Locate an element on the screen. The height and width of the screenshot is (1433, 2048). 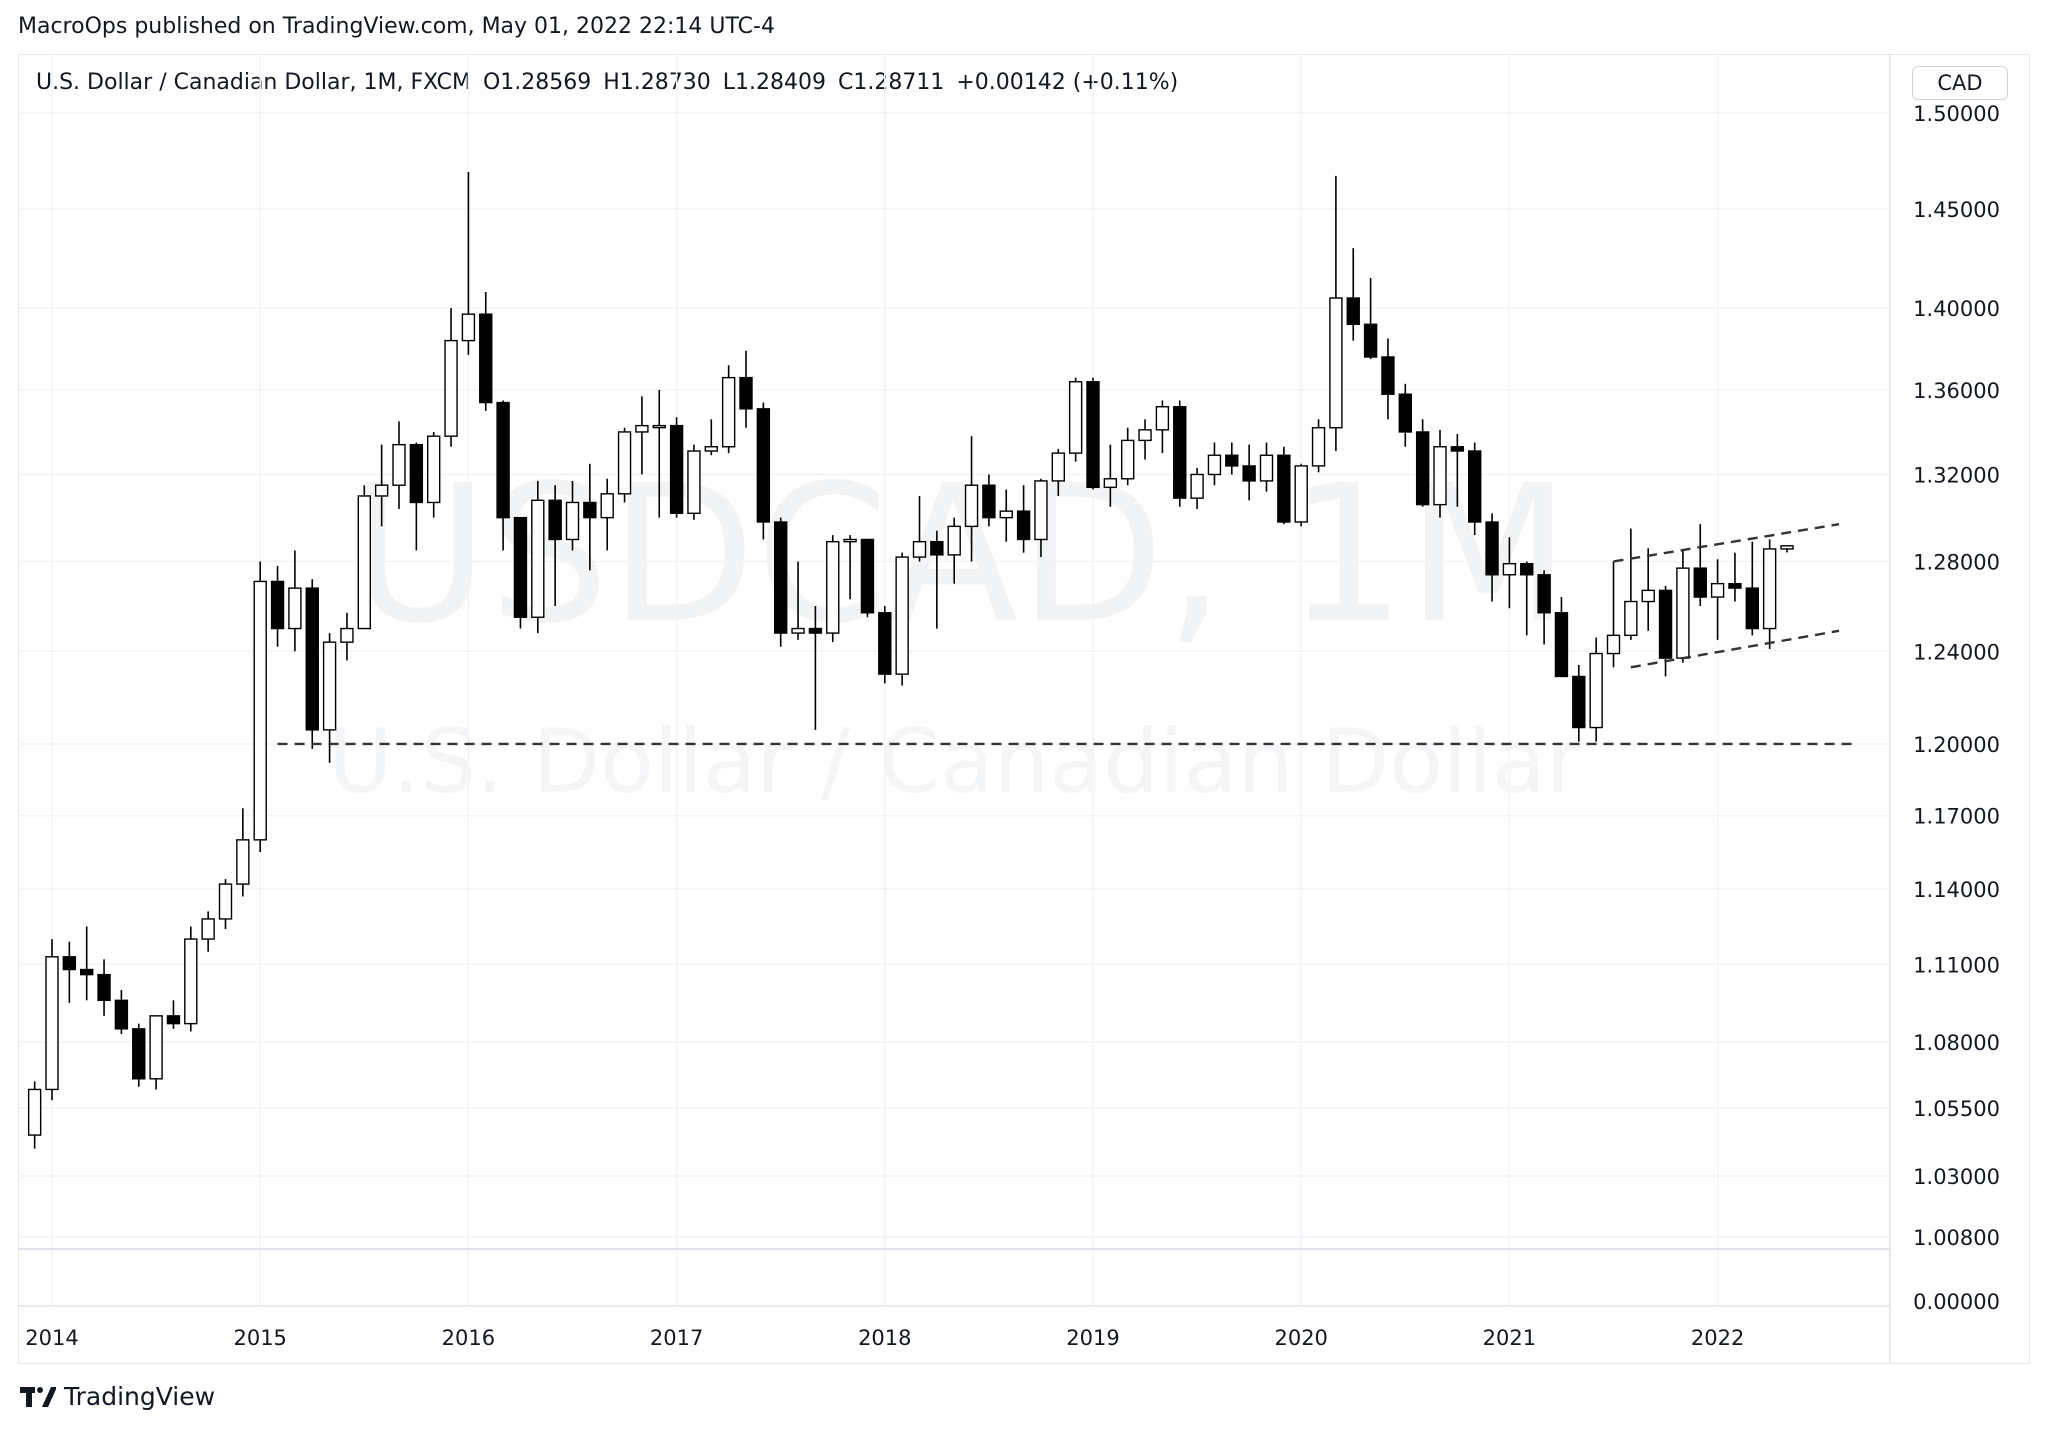
time-tick-label: 2021 is located at coordinates (1509, 1338).